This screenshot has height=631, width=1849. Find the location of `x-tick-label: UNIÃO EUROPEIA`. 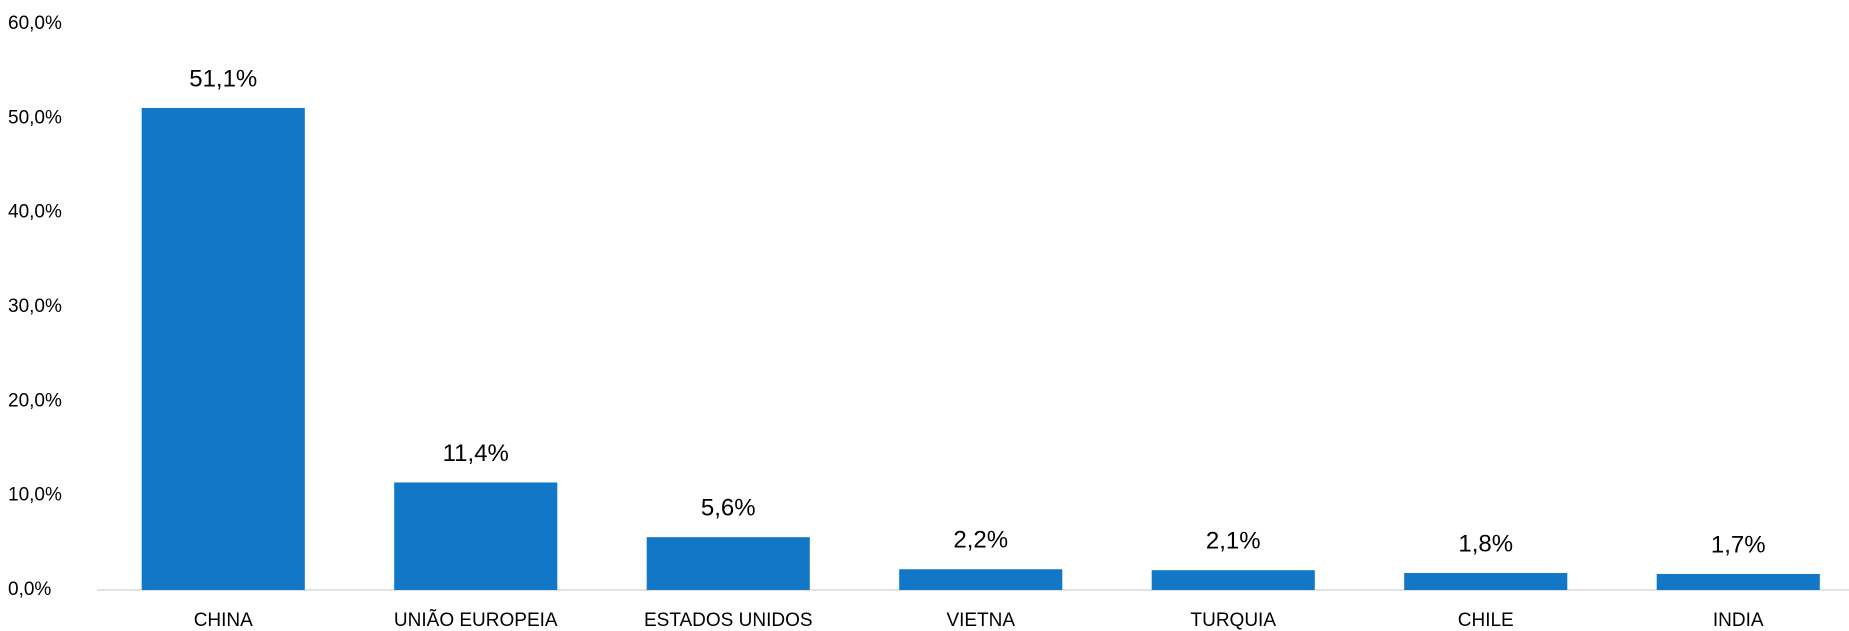

x-tick-label: UNIÃO EUROPEIA is located at coordinates (476, 620).